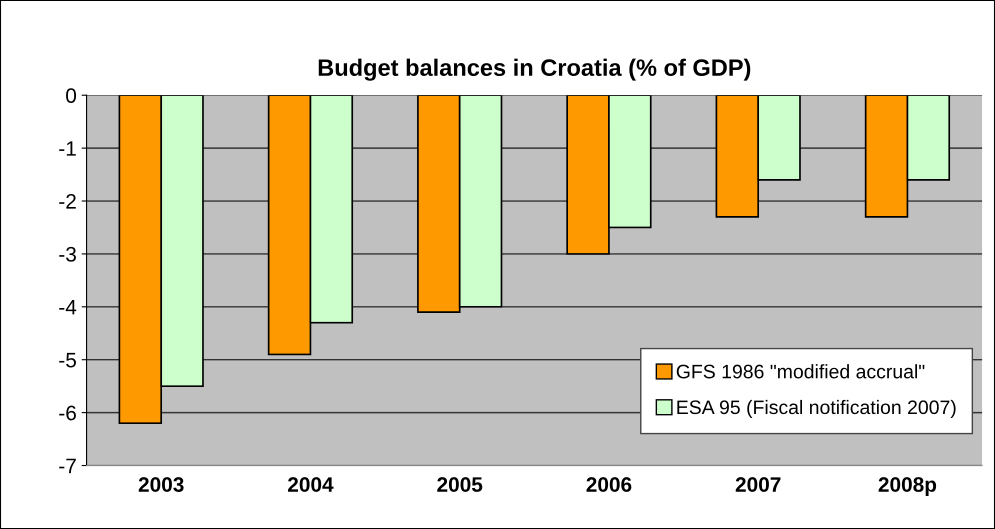 This screenshot has width=995, height=529. I want to click on y-tick-label: -1, so click(67, 148).